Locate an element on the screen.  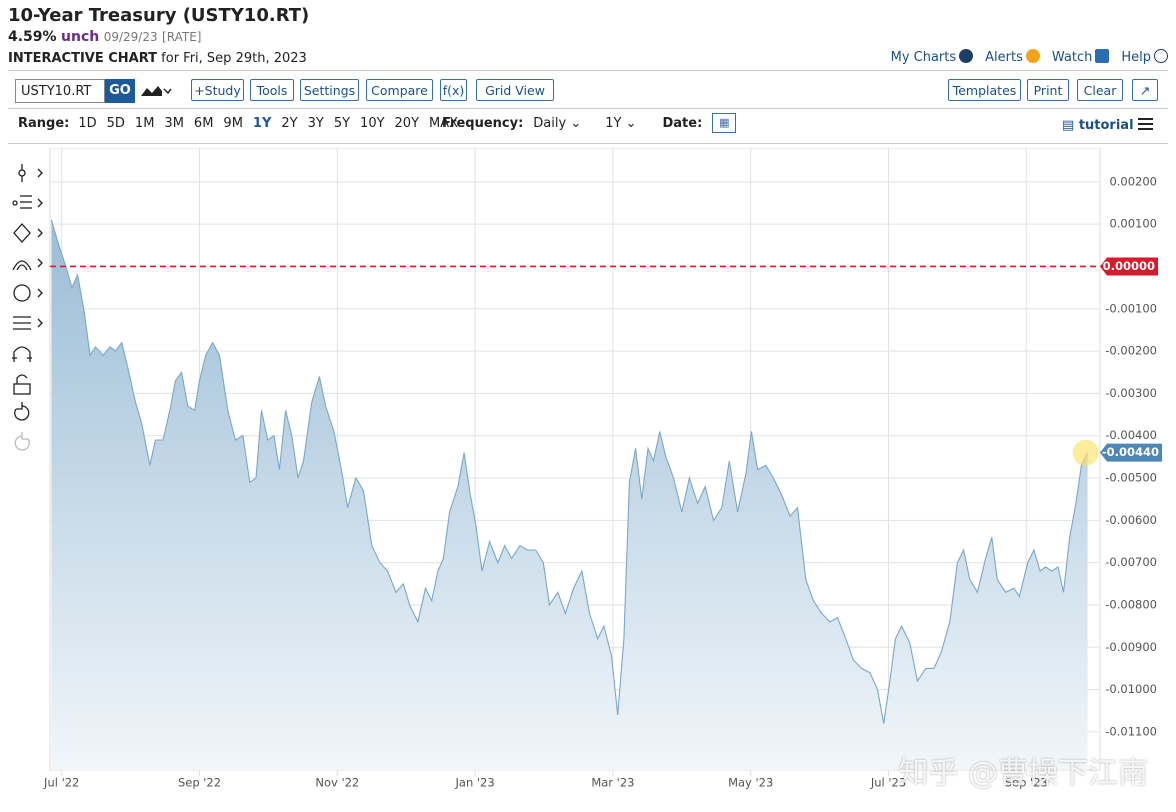
chart-type-icon is located at coordinates (156, 91).